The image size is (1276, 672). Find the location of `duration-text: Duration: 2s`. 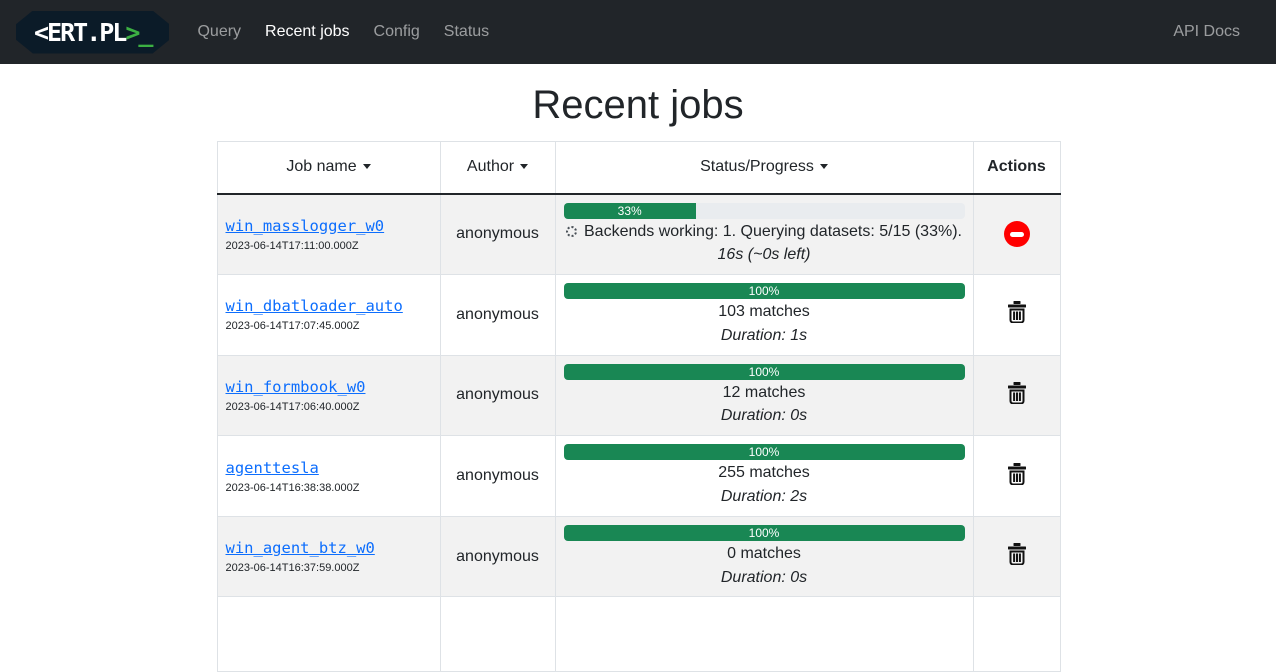

duration-text: Duration: 2s is located at coordinates (764, 497).